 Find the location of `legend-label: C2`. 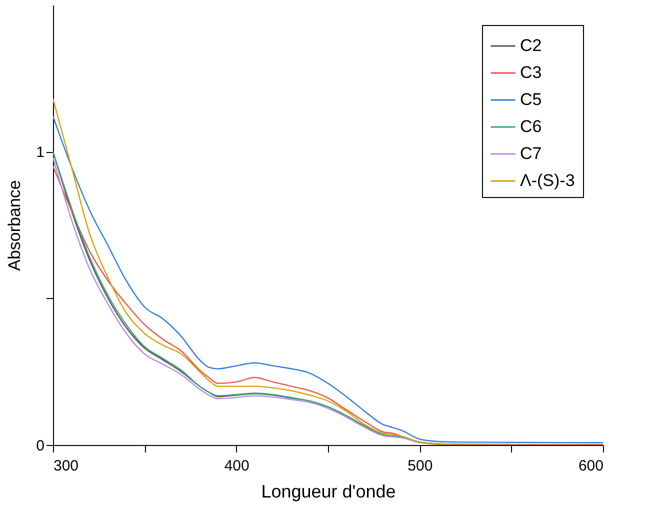

legend-label: C2 is located at coordinates (531, 45).